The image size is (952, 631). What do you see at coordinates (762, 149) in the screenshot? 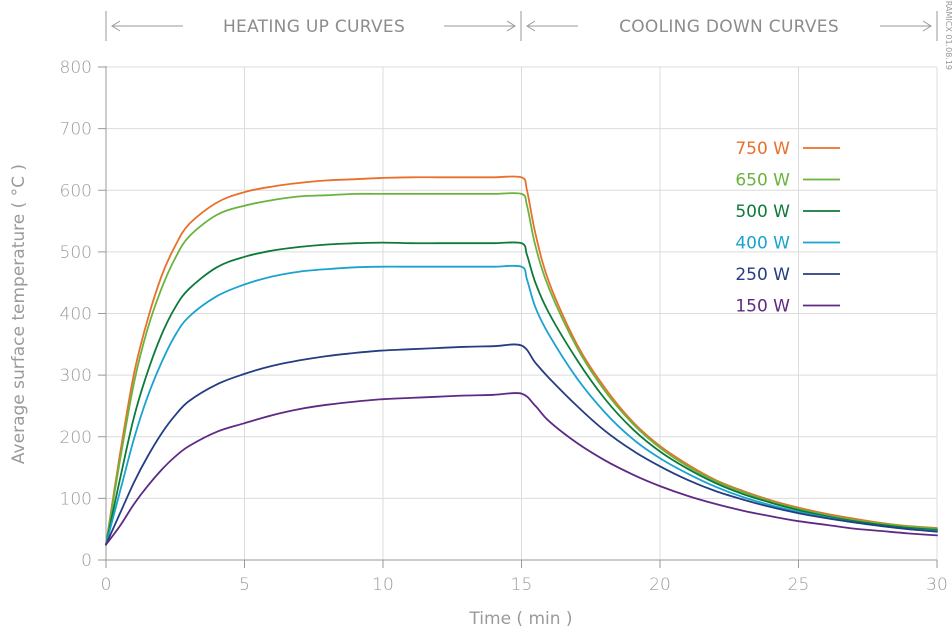
I see `legend-label-750-w: 750 W` at bounding box center [762, 149].